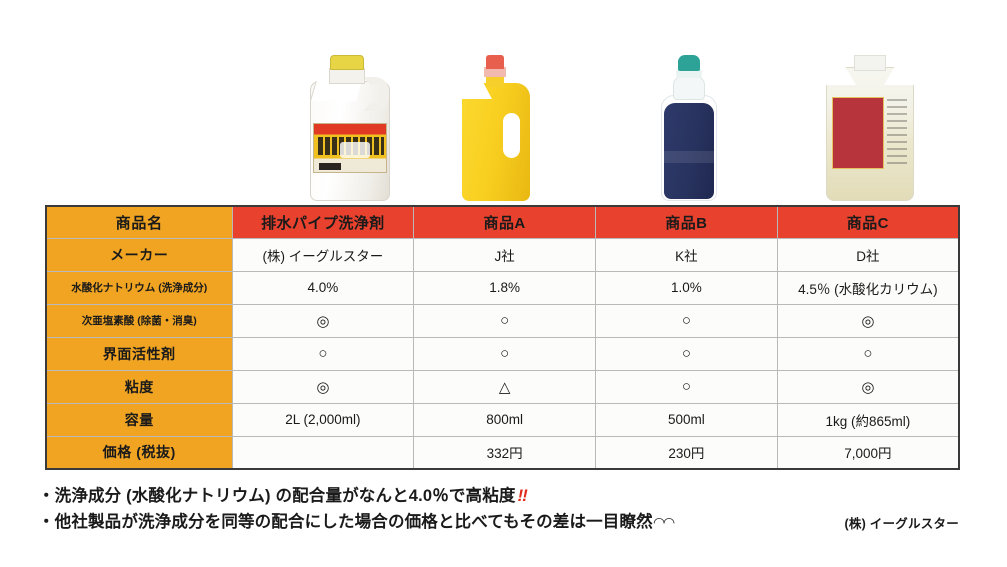 This screenshot has height=567, width=1007. I want to click on footnote-line-1: ・洗浄成分 (水酸化ナトリウム) の配合量がなんと4.0％で高粘度 ‼, so click(418, 496).